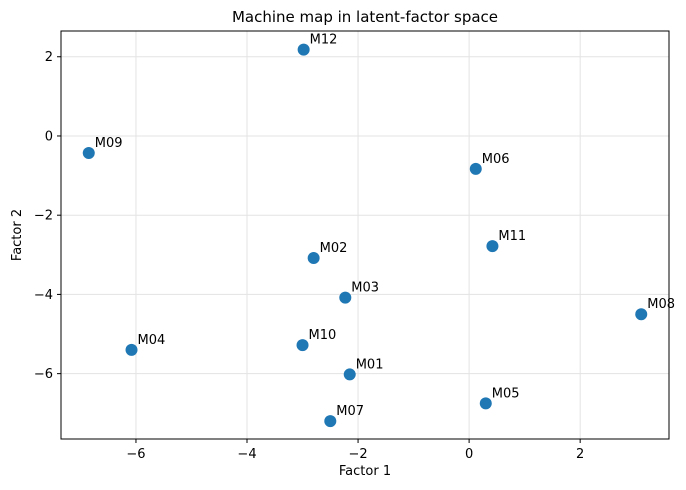  Describe the element at coordinates (43, 216) in the screenshot. I see `y-tick-label: −2` at that location.